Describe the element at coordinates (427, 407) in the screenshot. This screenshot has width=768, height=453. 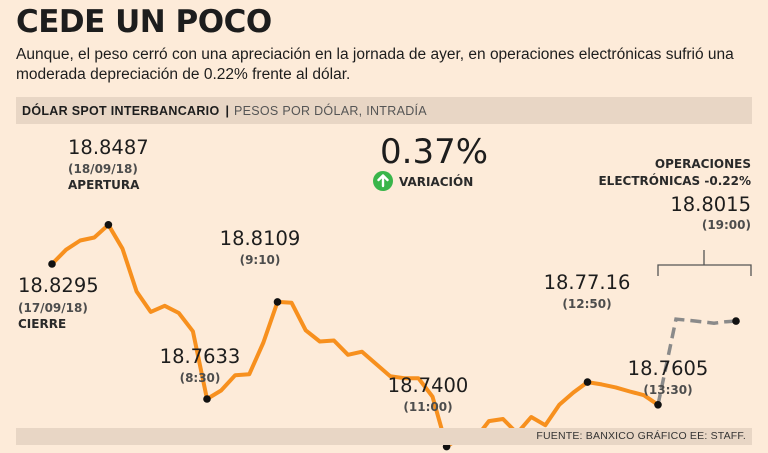
I see `point-time-label: (11:00)` at that location.